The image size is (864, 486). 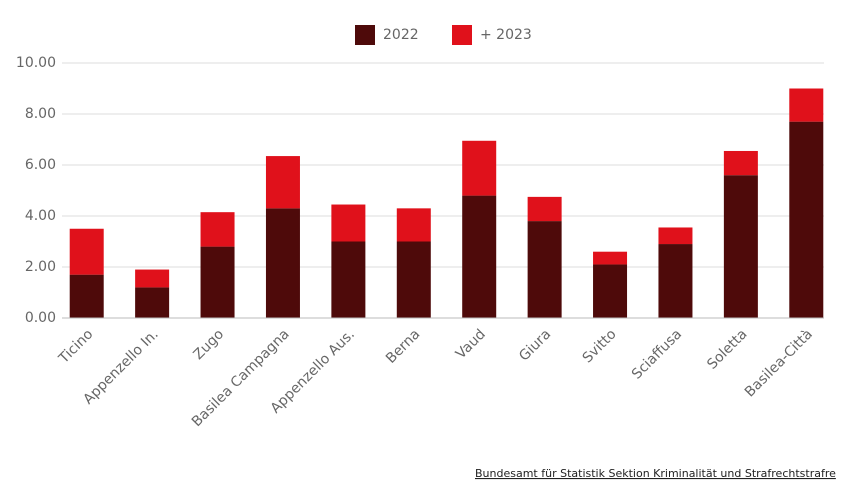 What do you see at coordinates (779, 363) in the screenshot?
I see `x-tick-label: Basilea-Città` at bounding box center [779, 363].